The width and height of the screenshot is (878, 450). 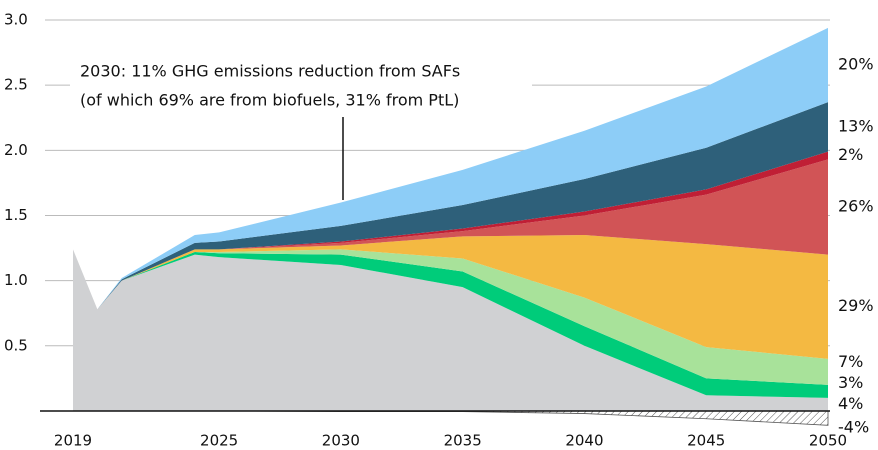 I want to click on end-label: 13%, so click(x=856, y=125).